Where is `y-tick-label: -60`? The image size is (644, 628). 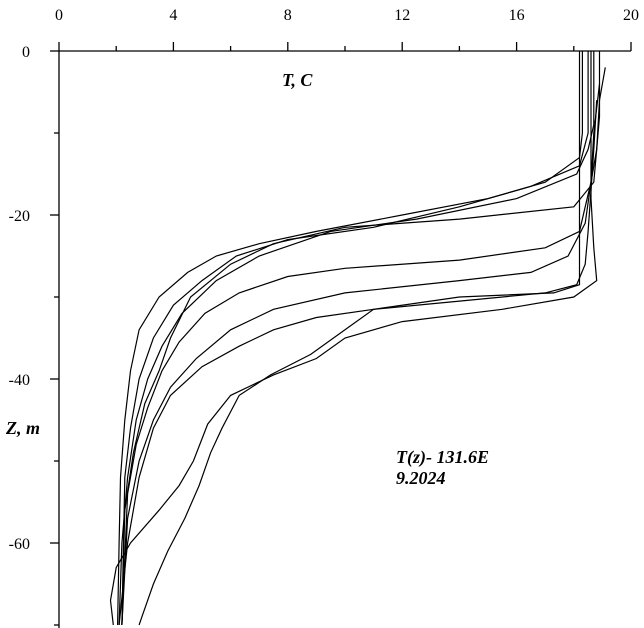 y-tick-label: -60 is located at coordinates (19, 544).